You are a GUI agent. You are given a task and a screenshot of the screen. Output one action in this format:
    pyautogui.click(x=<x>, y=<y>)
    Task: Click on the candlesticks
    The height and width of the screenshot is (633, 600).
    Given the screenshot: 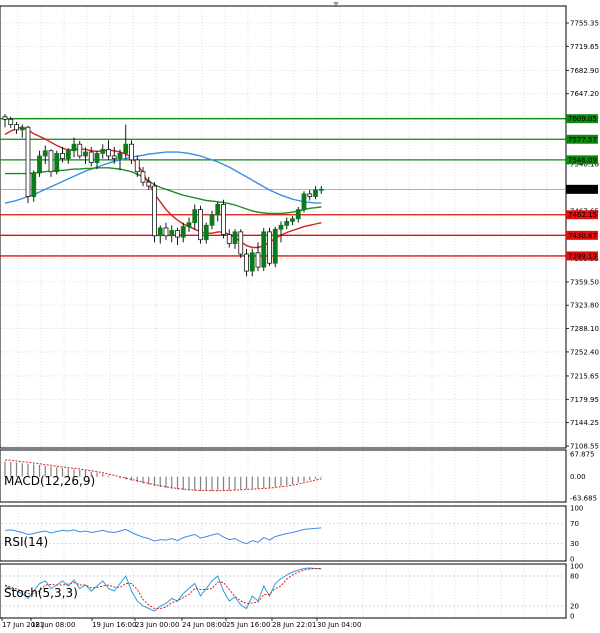 What is the action you would take?
    pyautogui.click(x=163, y=195)
    